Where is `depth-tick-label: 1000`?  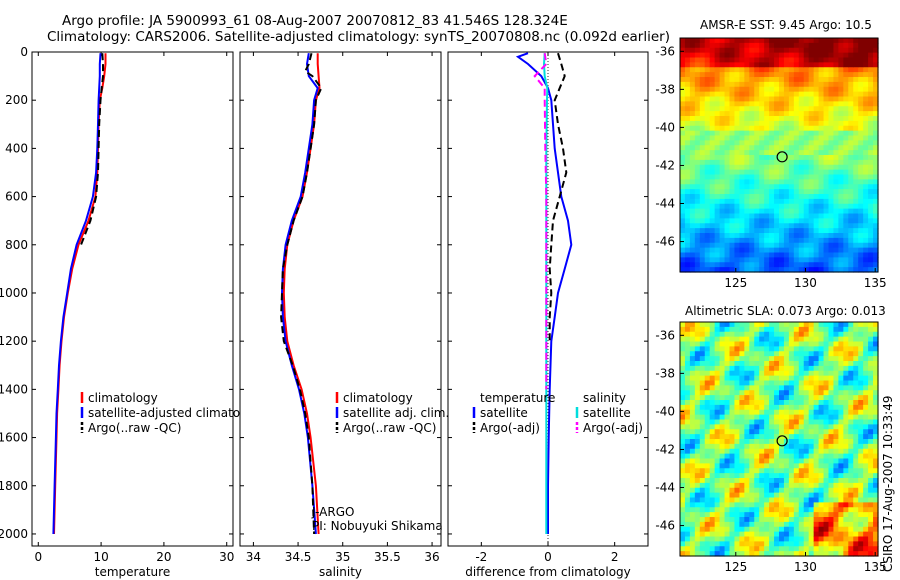 depth-tick-label: 1000 is located at coordinates (14, 293).